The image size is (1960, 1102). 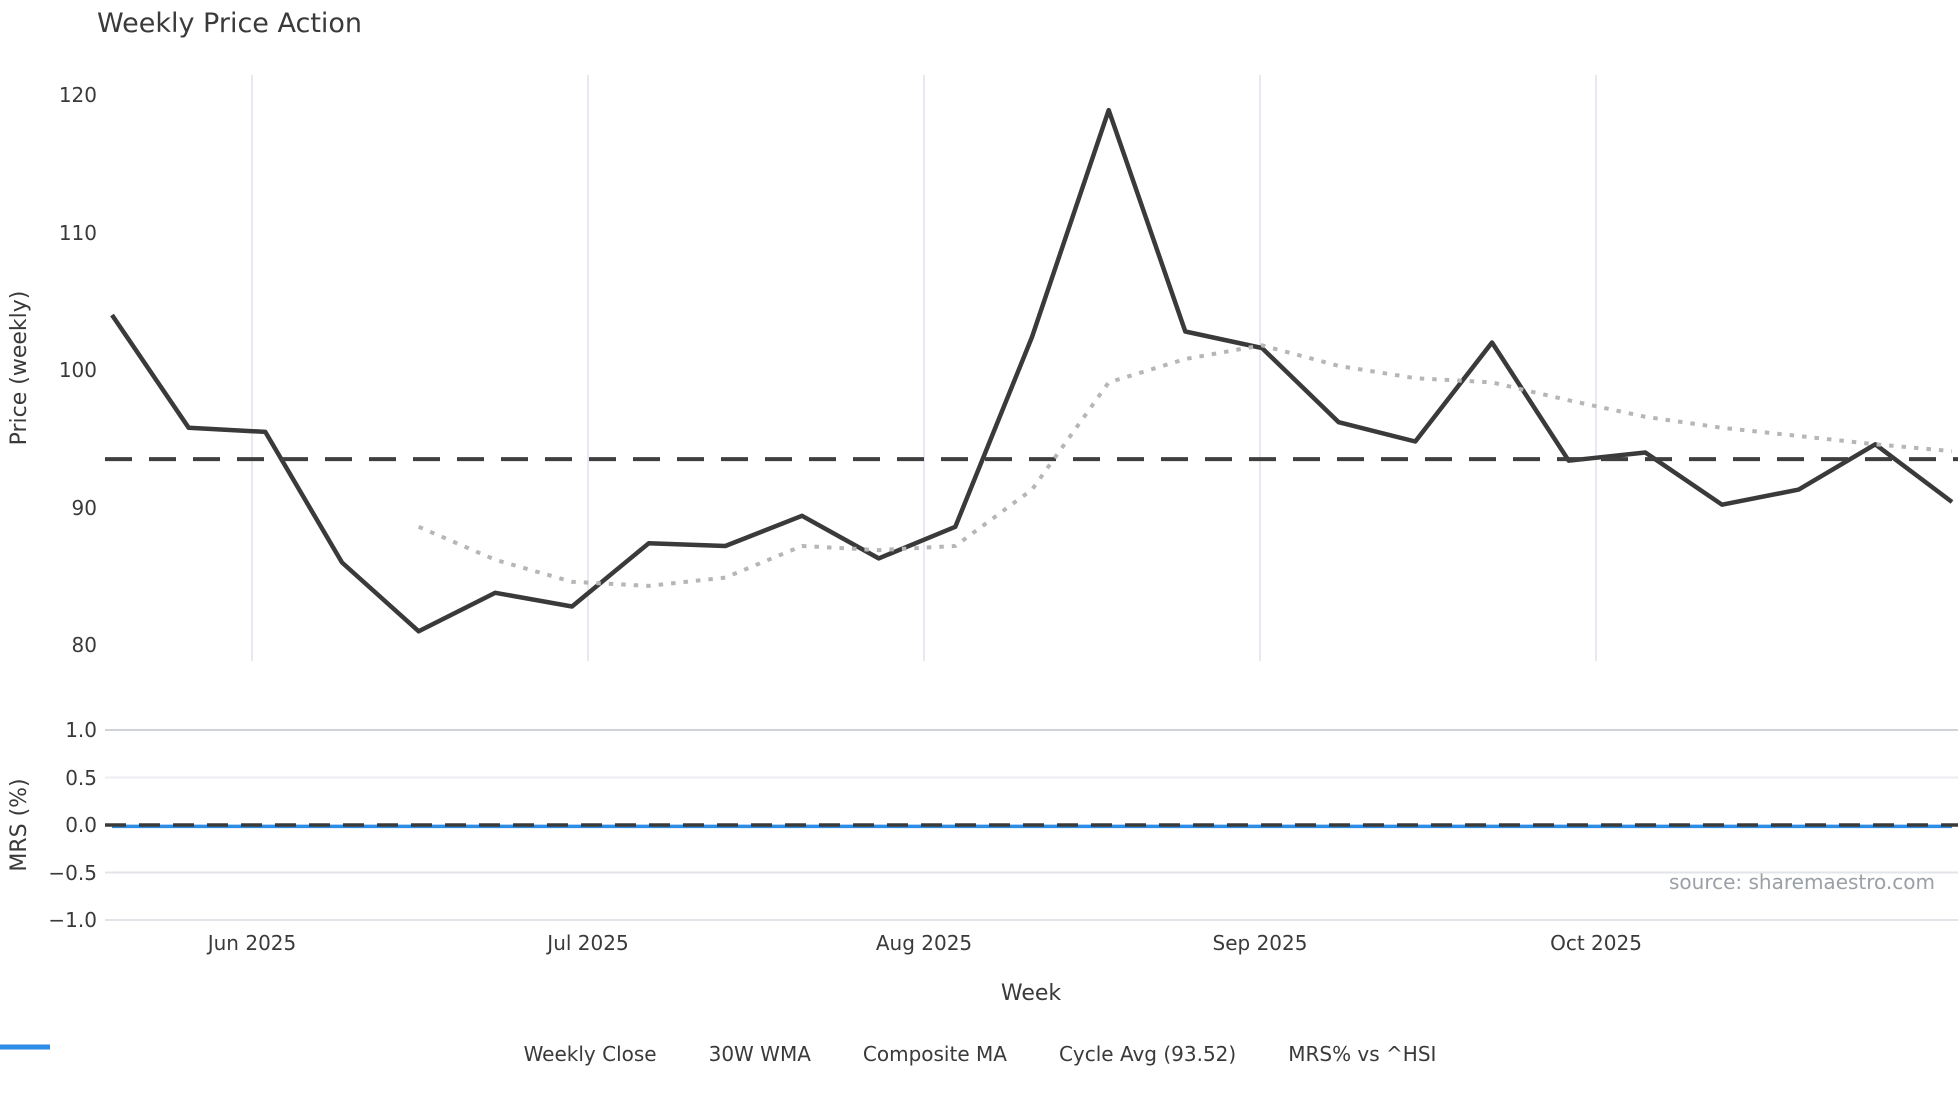 What do you see at coordinates (77, 95) in the screenshot?
I see `price-ytick-120: 120` at bounding box center [77, 95].